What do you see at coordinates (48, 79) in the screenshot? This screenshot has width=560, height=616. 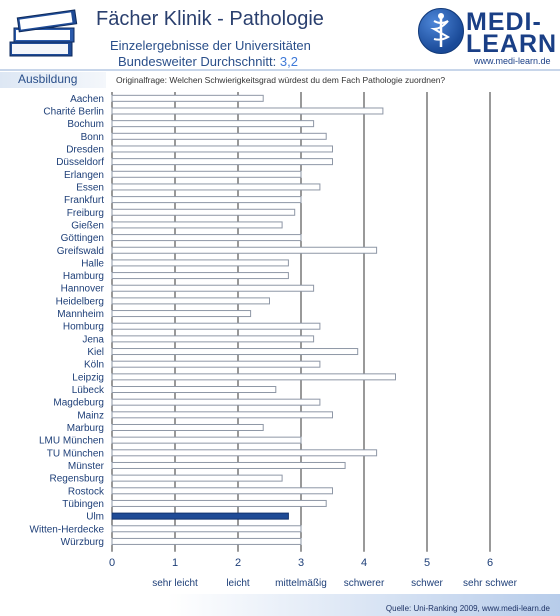 I see `section-label: Ausbildung` at bounding box center [48, 79].